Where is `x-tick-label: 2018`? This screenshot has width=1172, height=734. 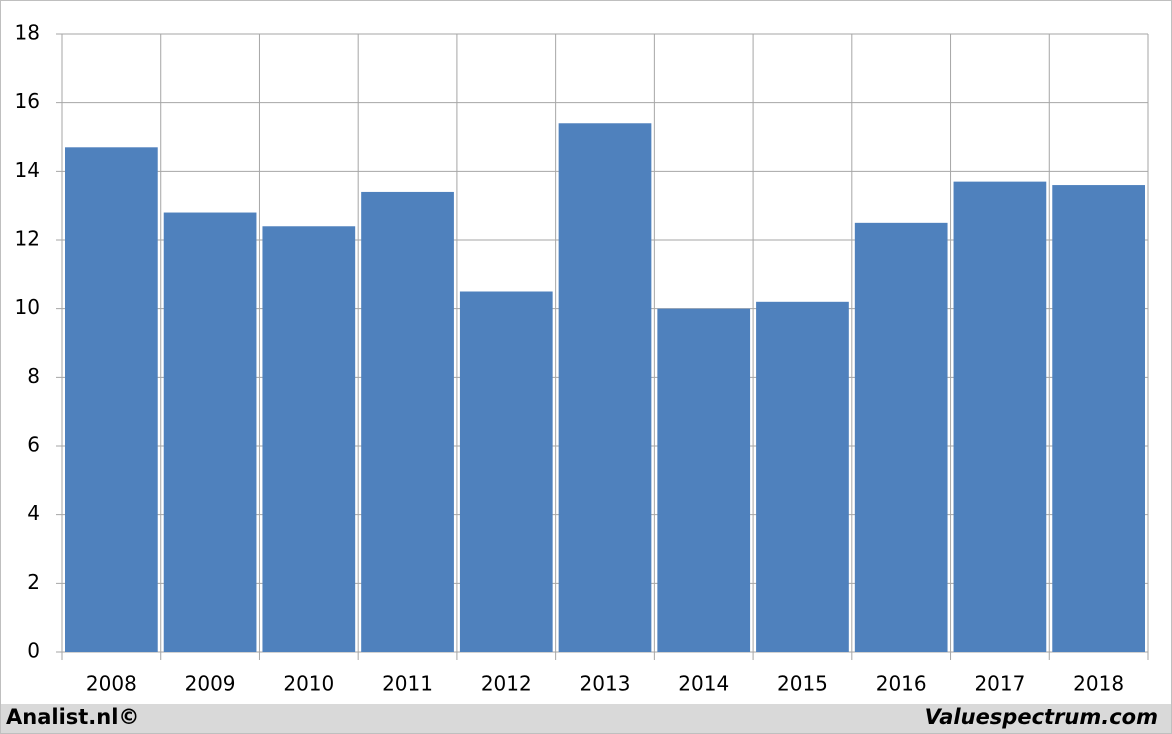 x-tick-label: 2018 is located at coordinates (1098, 684).